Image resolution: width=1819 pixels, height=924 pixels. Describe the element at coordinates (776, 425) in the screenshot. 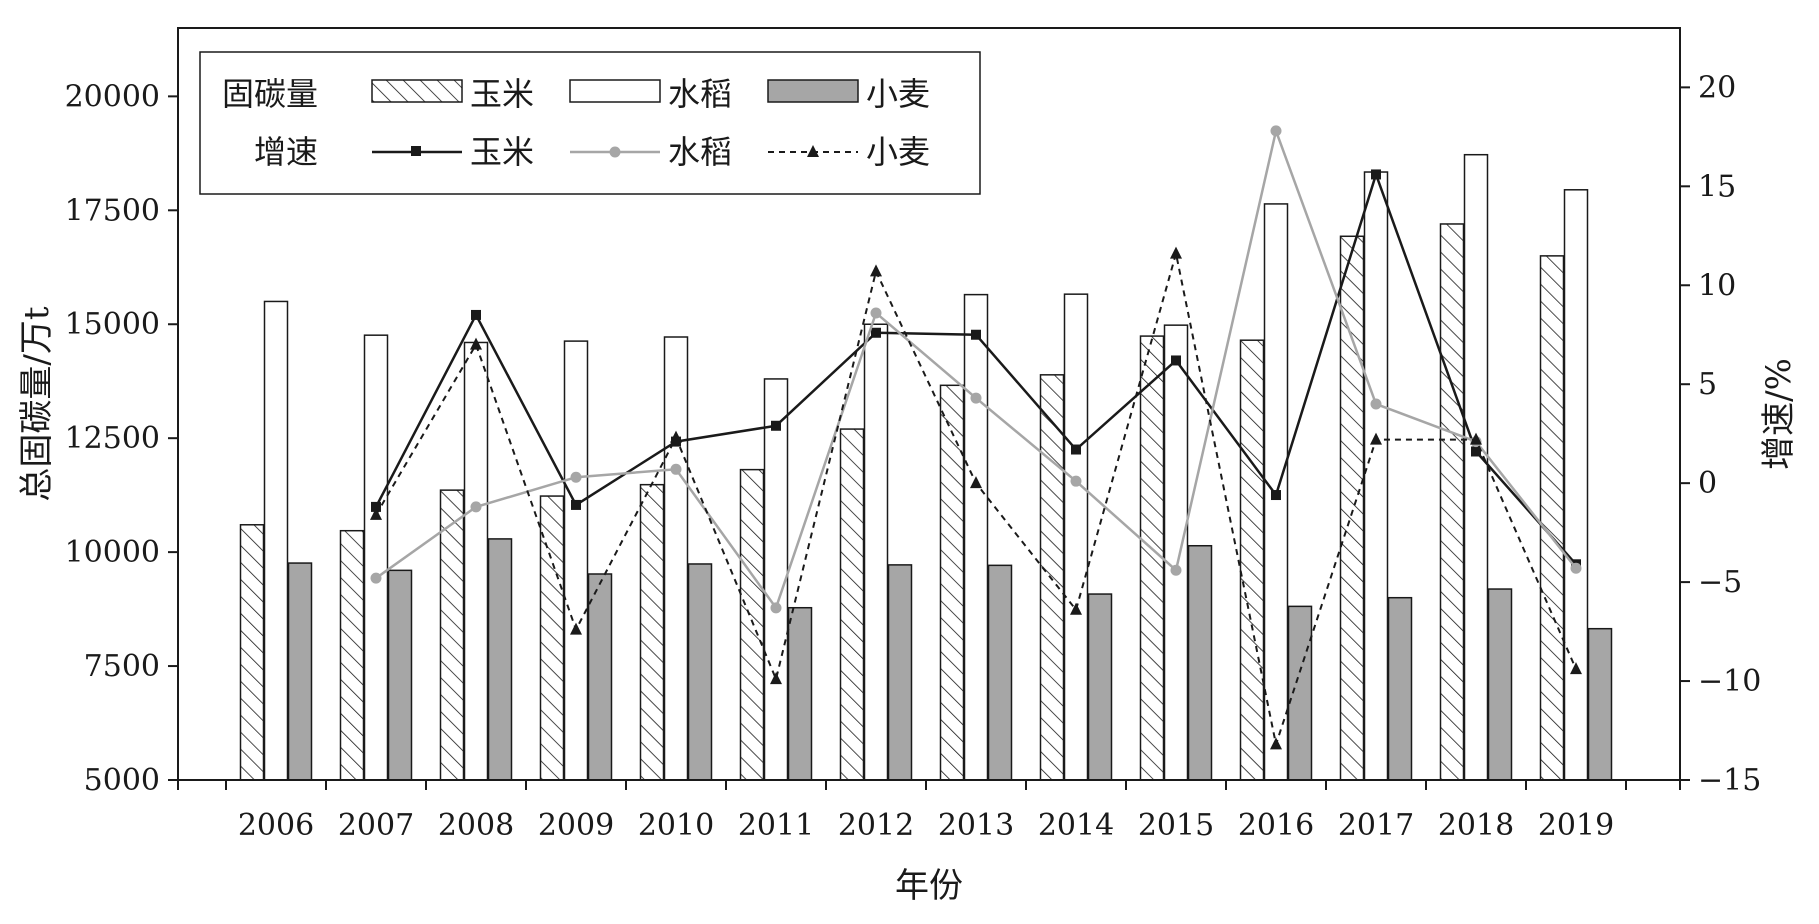

I see `point-玉米-2011` at that location.